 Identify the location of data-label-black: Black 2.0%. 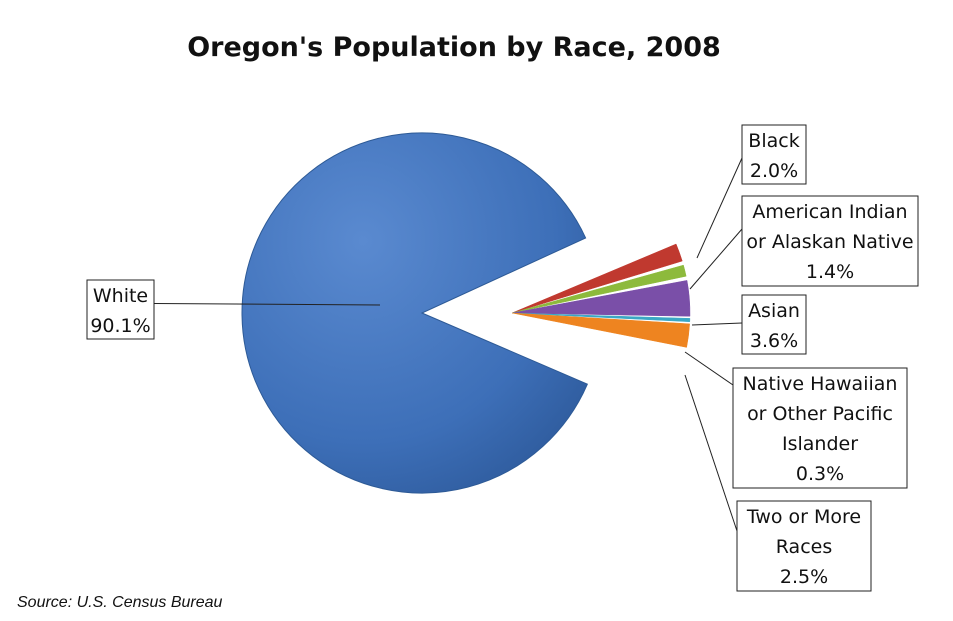
(773, 156).